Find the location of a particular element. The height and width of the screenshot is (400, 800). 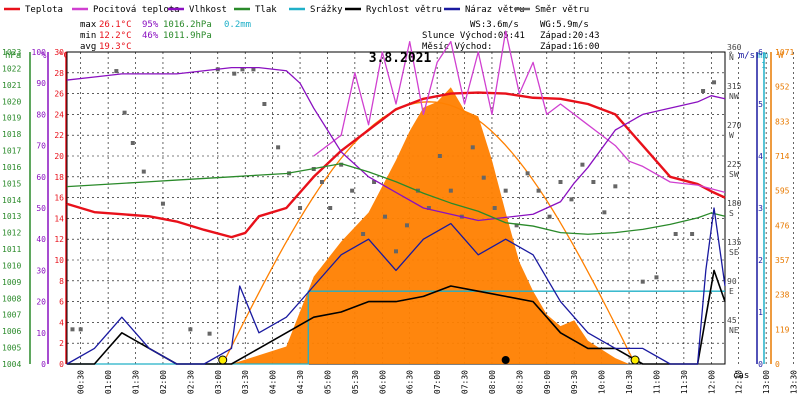

tick-hpa: 1020 is located at coordinates (11, 101).